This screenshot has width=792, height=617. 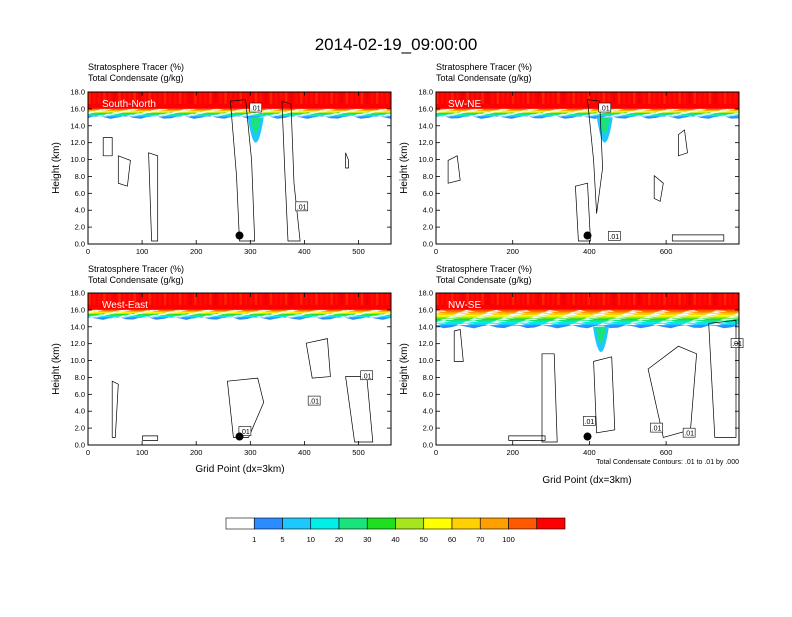 I want to click on panel-region-label: South-North, so click(x=129, y=104).